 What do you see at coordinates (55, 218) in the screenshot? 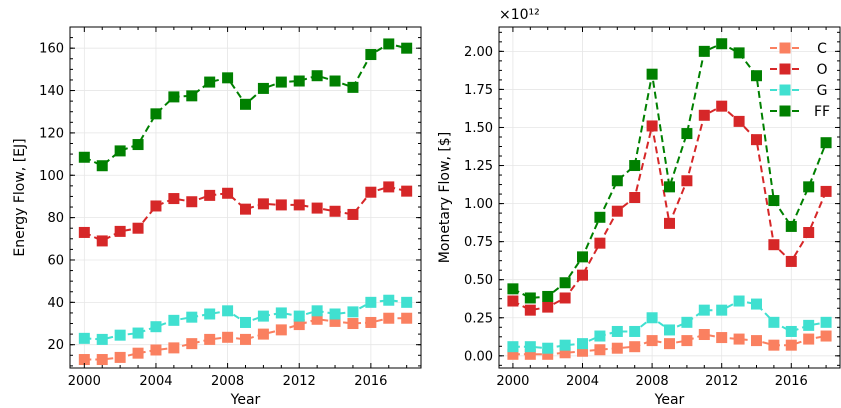
I see `y-tick-label: 80` at bounding box center [55, 218].